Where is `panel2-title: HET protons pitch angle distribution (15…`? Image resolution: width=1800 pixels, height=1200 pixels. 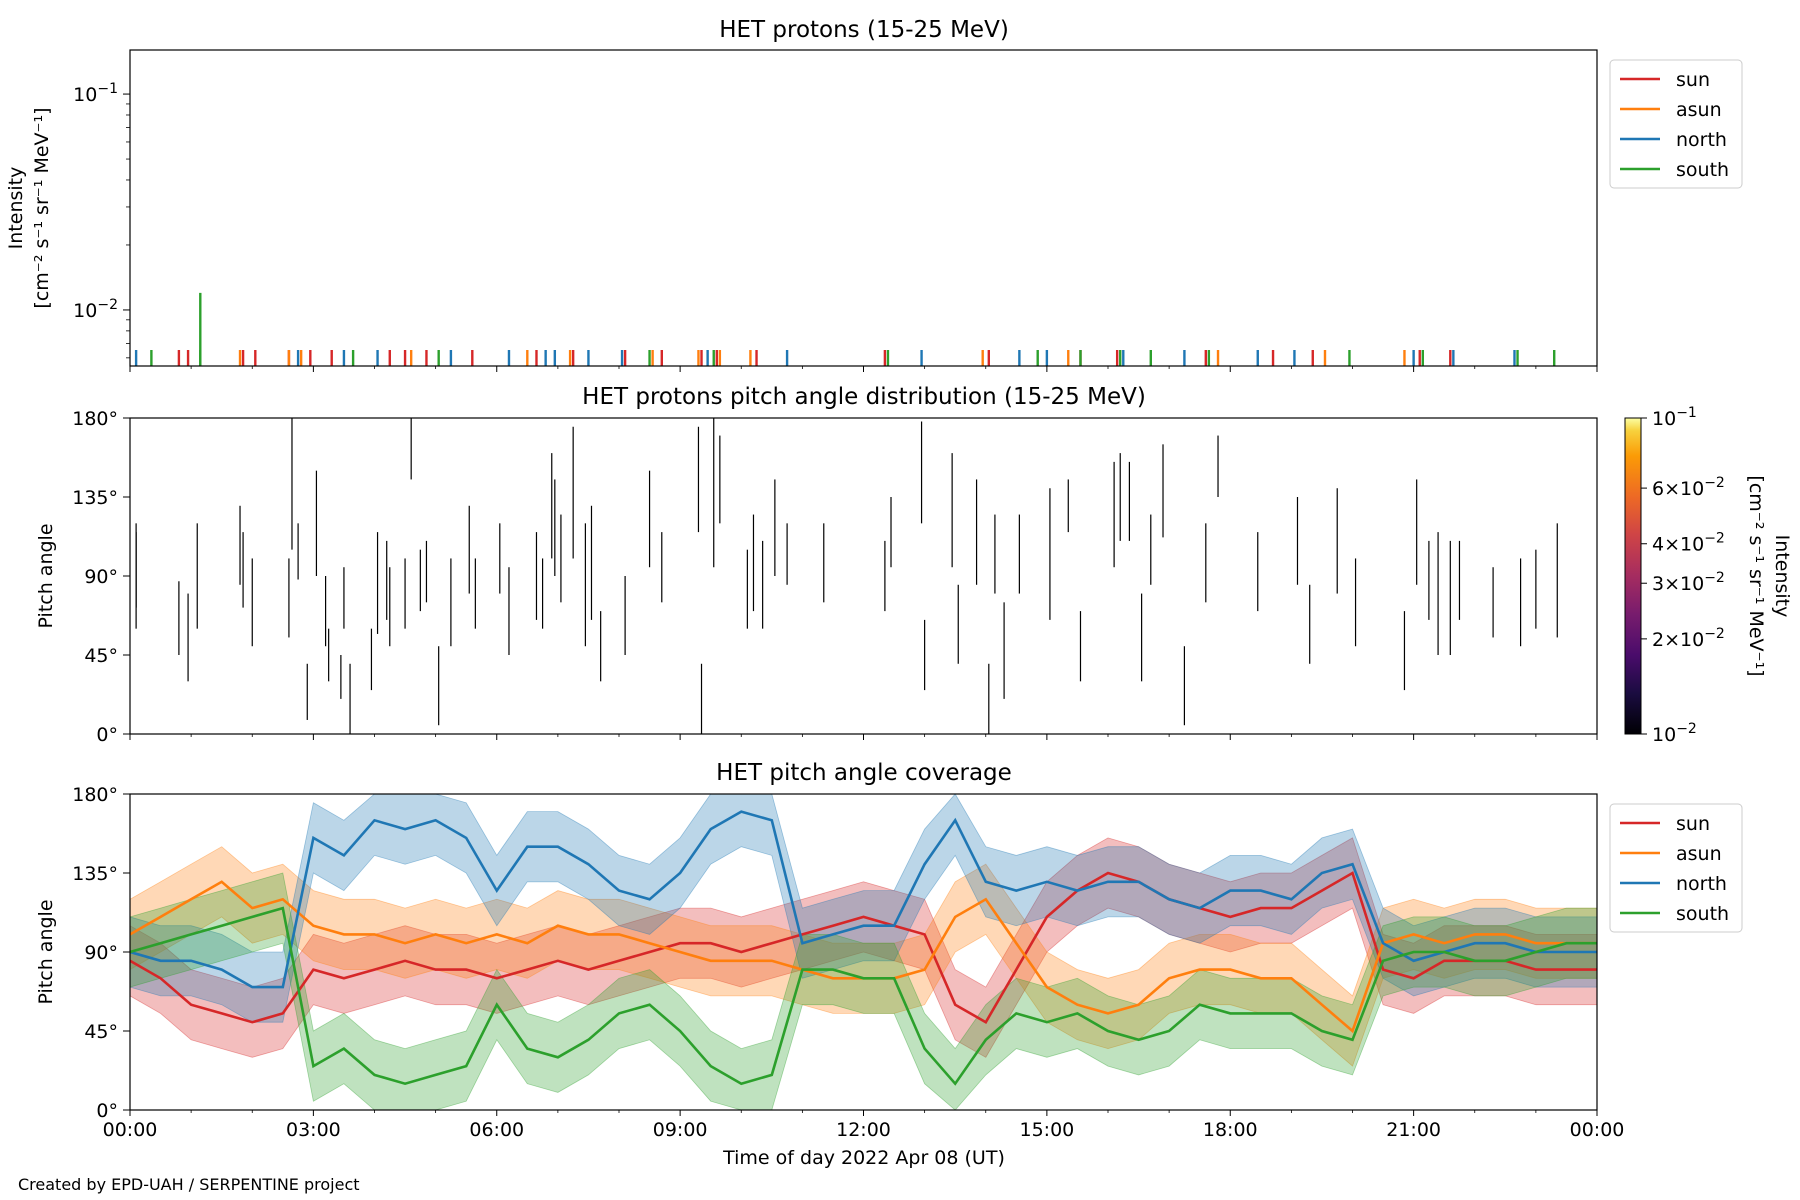 panel2-title: HET protons pitch angle distribution (15… is located at coordinates (864, 397).